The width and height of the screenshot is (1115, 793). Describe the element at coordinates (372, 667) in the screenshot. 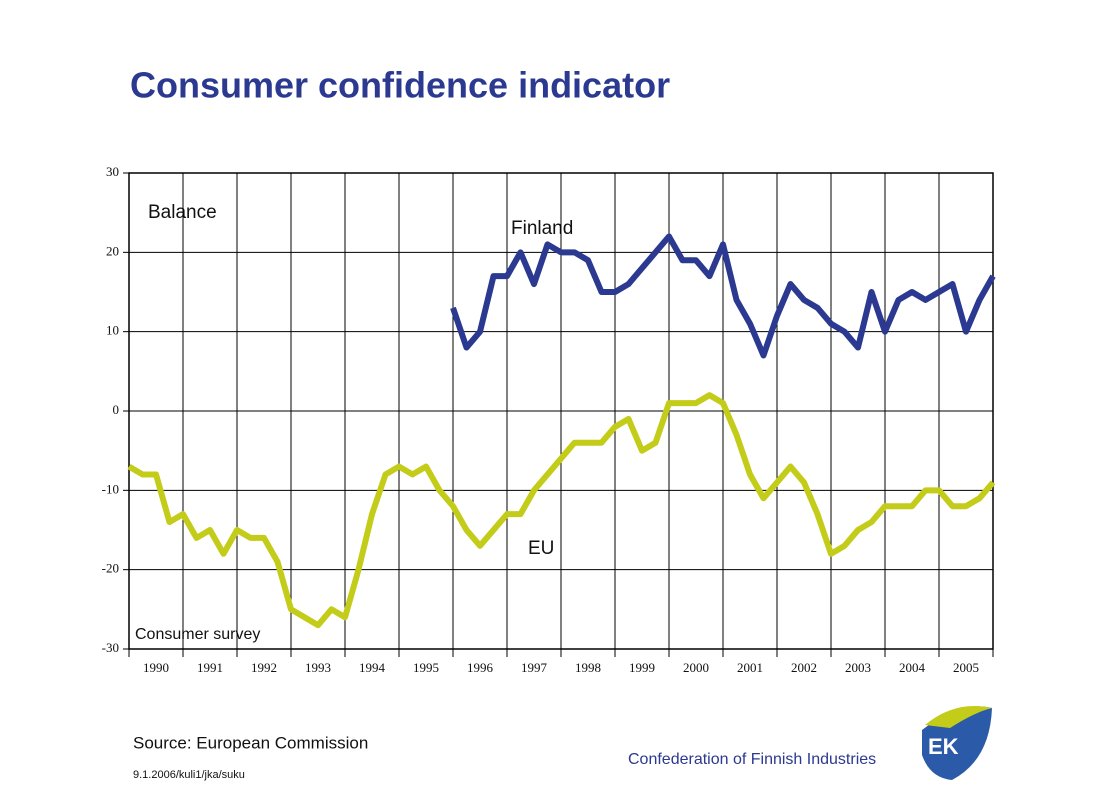

I see `x-tick-label: 1994` at that location.